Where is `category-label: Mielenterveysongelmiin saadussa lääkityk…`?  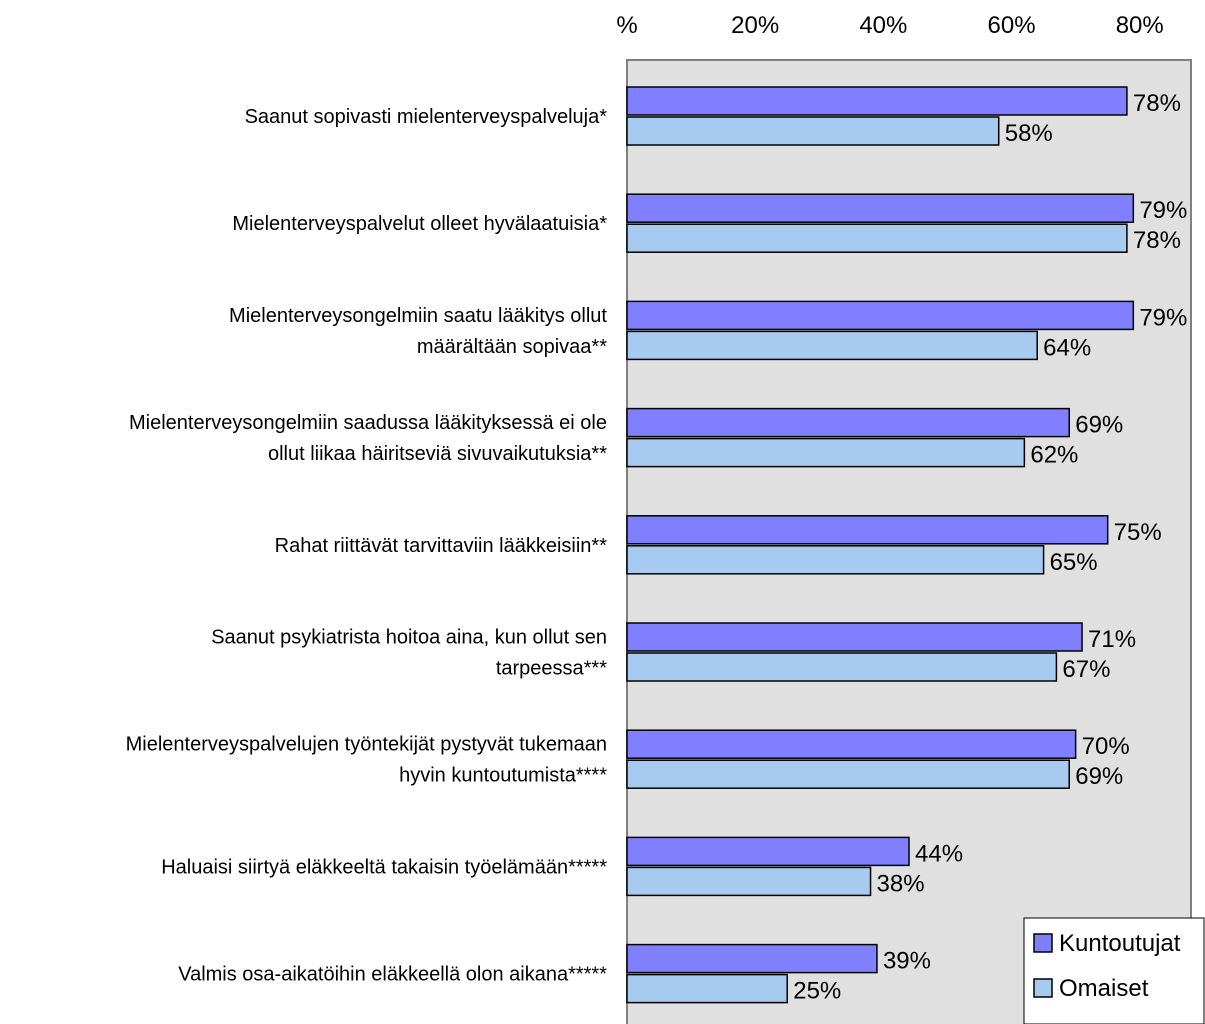
category-label: Mielenterveysongelmiin saadussa lääkityk… is located at coordinates (368, 423).